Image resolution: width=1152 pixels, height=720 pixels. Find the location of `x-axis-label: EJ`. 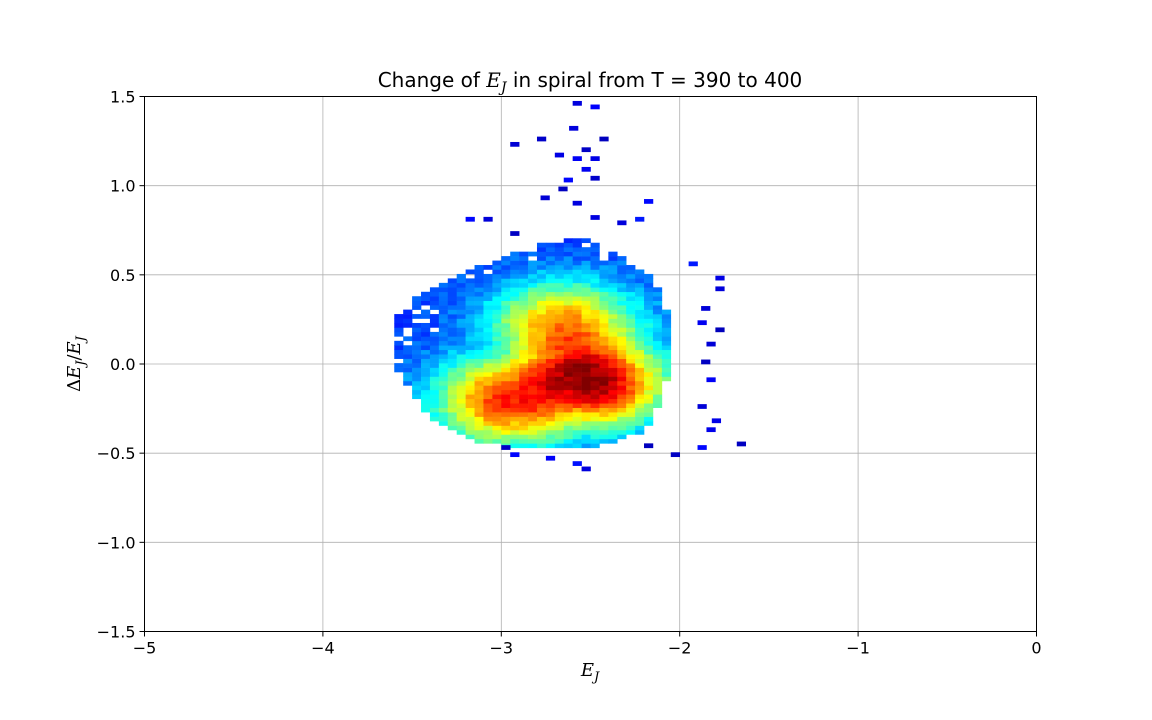

x-axis-label: EJ is located at coordinates (590, 672).